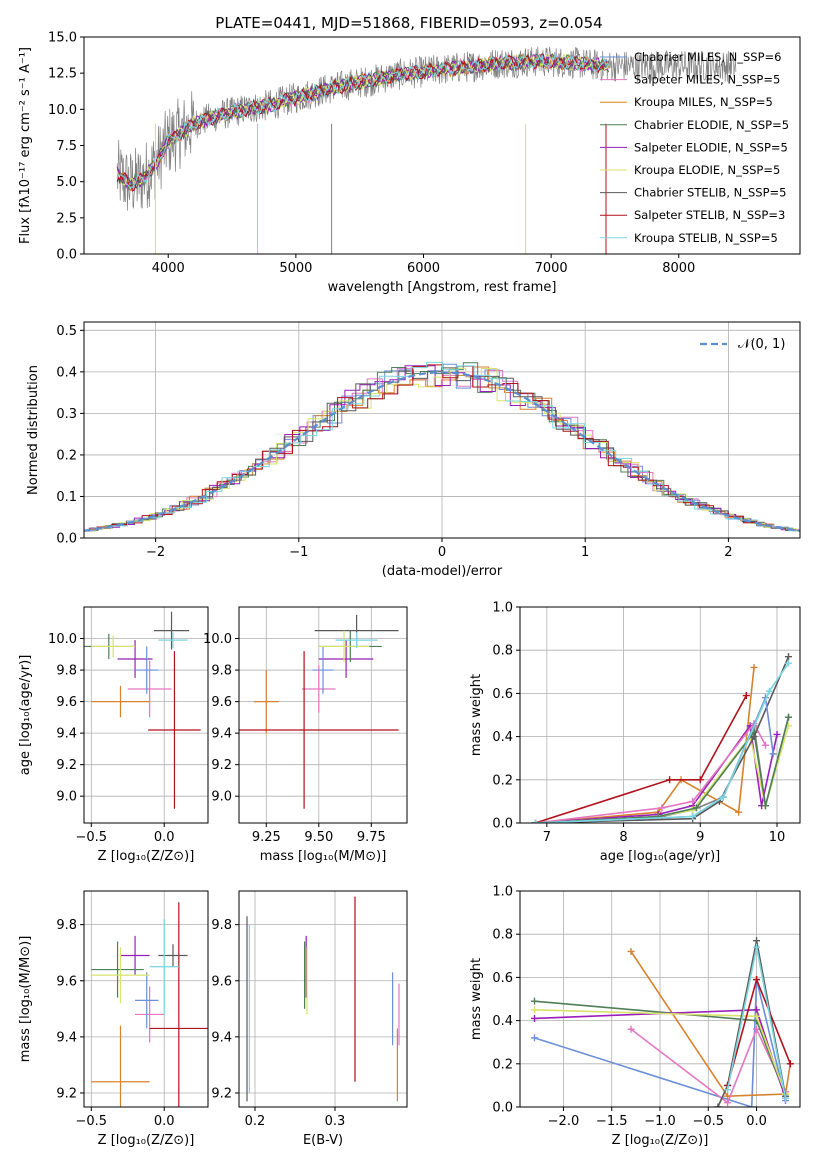 This screenshot has width=819, height=1170. Describe the element at coordinates (266, 837) in the screenshot. I see `x-tick-label: 9.25` at that location.